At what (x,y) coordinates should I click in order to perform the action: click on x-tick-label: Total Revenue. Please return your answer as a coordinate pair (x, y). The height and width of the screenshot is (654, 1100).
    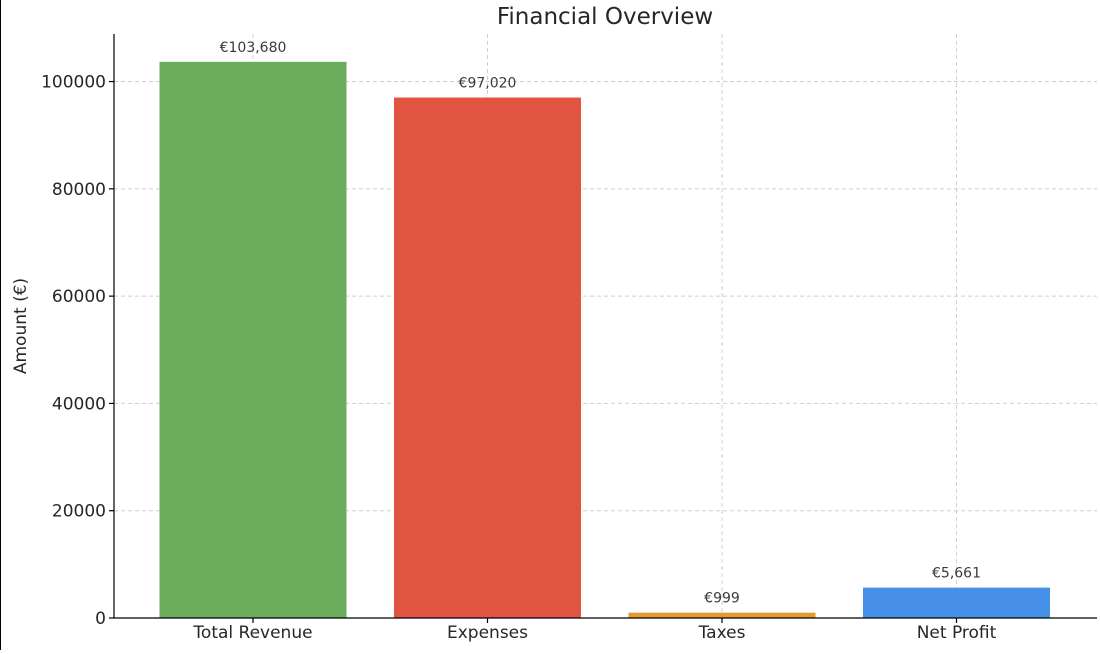
    Looking at the image, I should click on (252, 633).